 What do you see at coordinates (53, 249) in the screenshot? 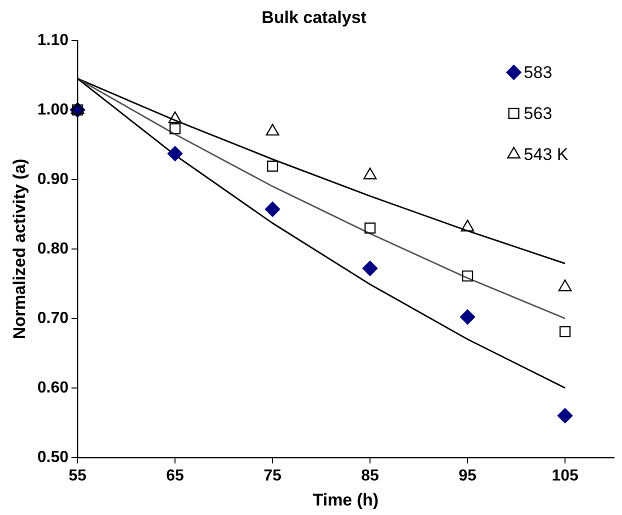
I see `y-tick-label: 0.80` at bounding box center [53, 249].